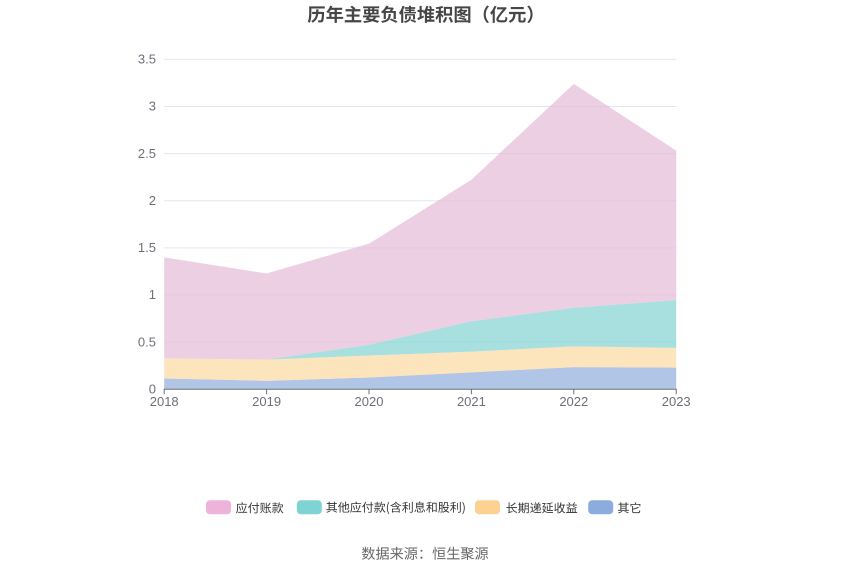 The height and width of the screenshot is (580, 850). What do you see at coordinates (147, 341) in the screenshot?
I see `svg-text: 0.5` at bounding box center [147, 341].